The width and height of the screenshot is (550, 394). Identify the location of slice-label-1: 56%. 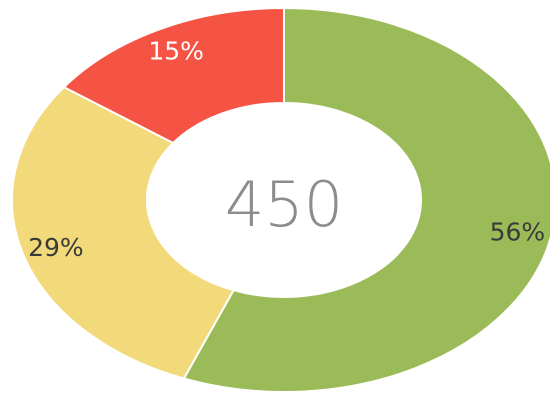
(518, 231).